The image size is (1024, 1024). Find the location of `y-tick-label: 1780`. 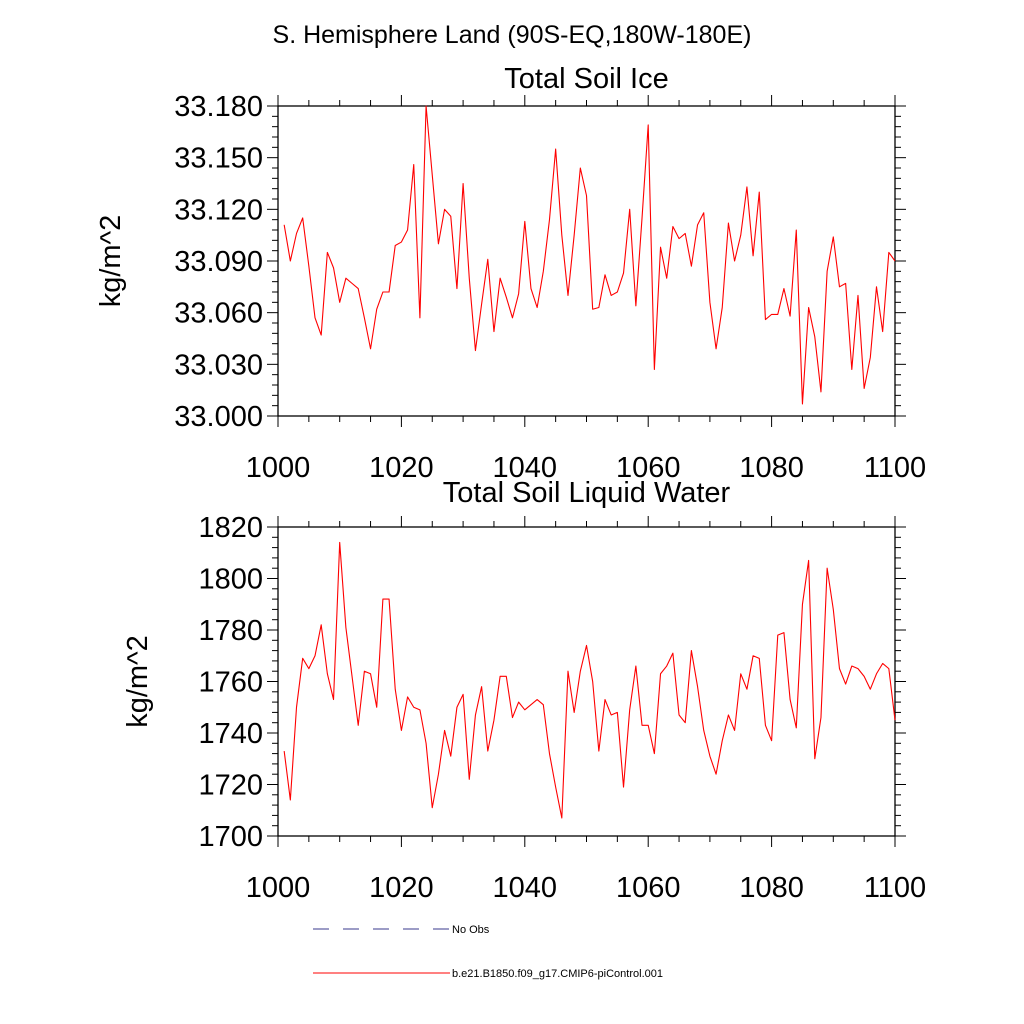

y-tick-label: 1780 is located at coordinates (230, 631).